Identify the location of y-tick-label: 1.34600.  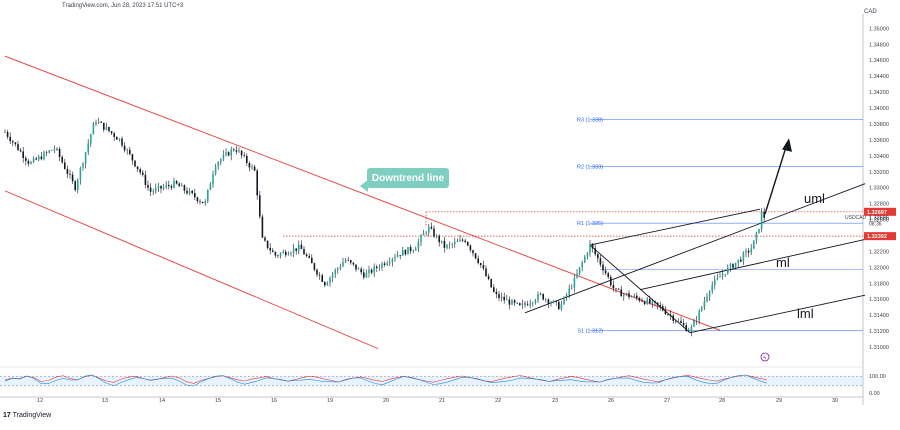
(879, 61).